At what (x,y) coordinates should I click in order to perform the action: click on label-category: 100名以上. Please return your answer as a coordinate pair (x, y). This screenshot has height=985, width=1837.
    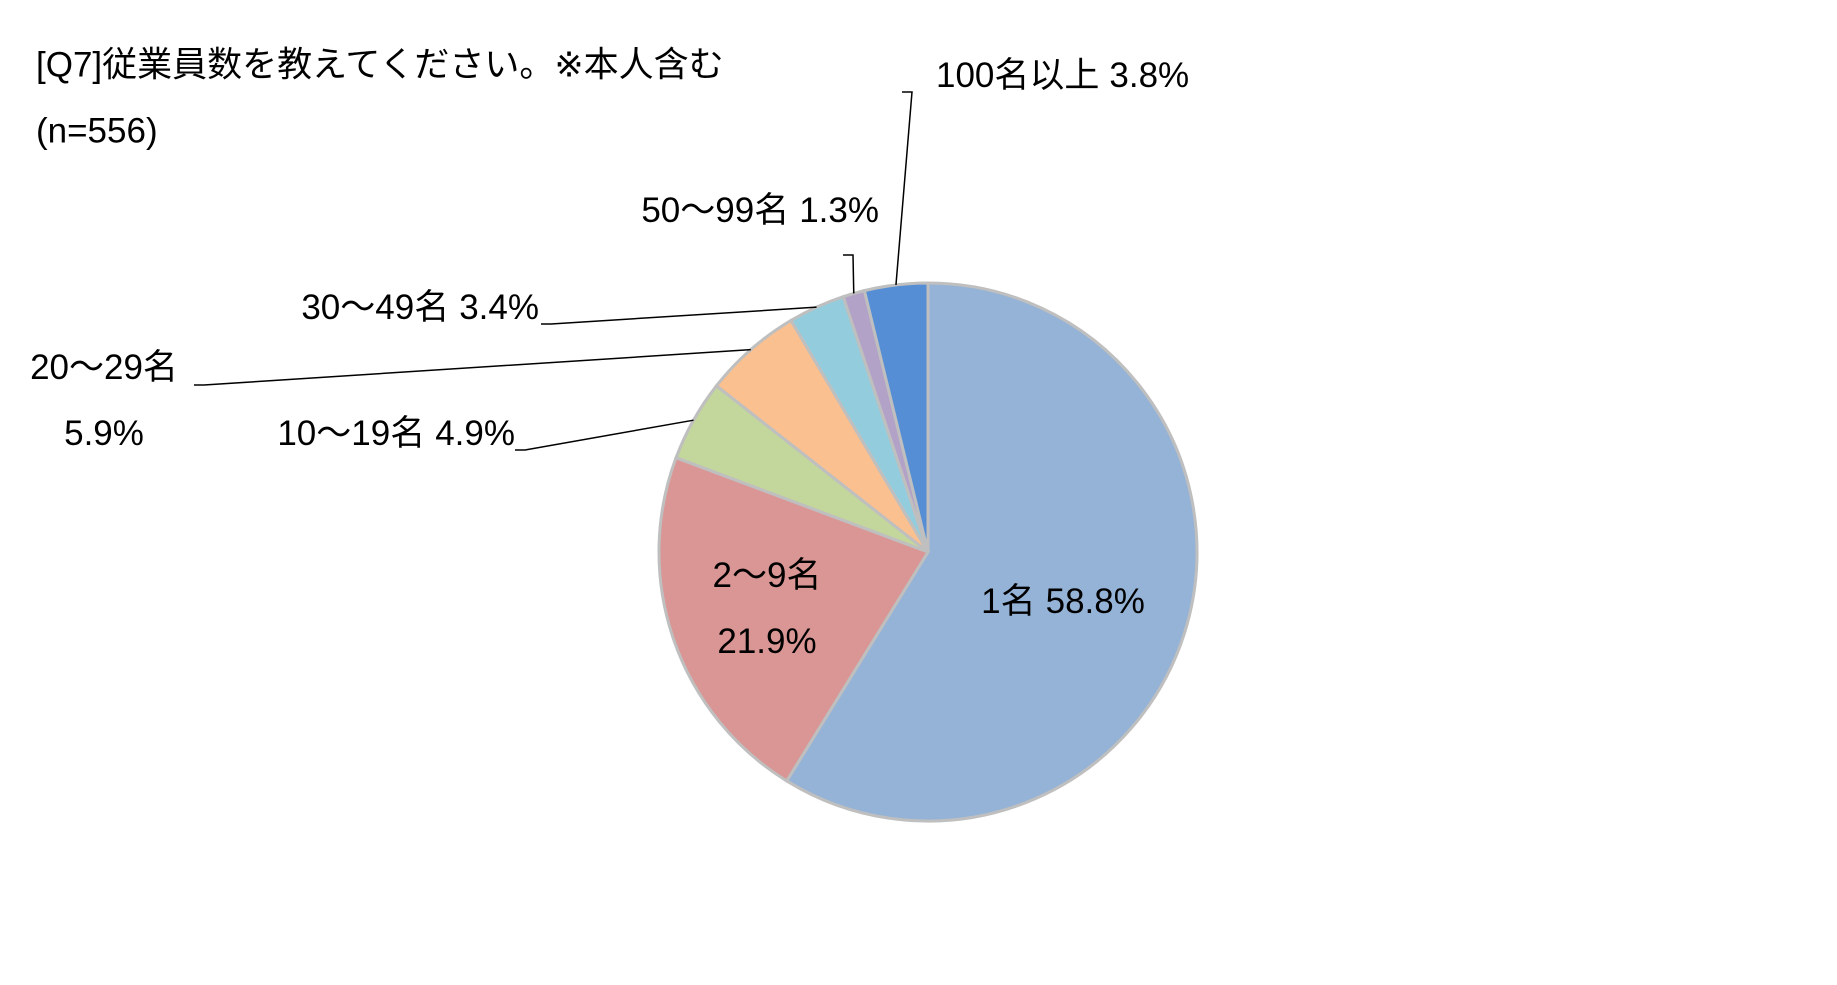
    Looking at the image, I should click on (1017, 75).